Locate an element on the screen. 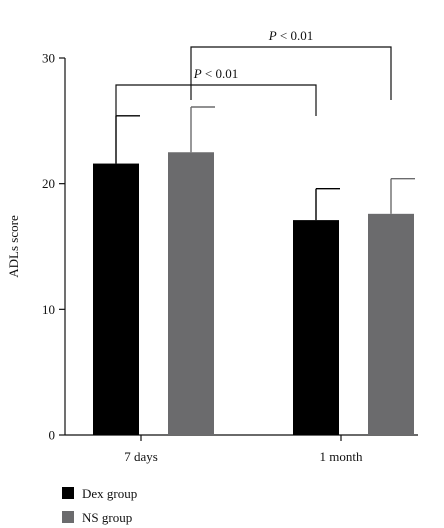  significance-brackets: P < 0.01P < 0.01 is located at coordinates (253, 72).